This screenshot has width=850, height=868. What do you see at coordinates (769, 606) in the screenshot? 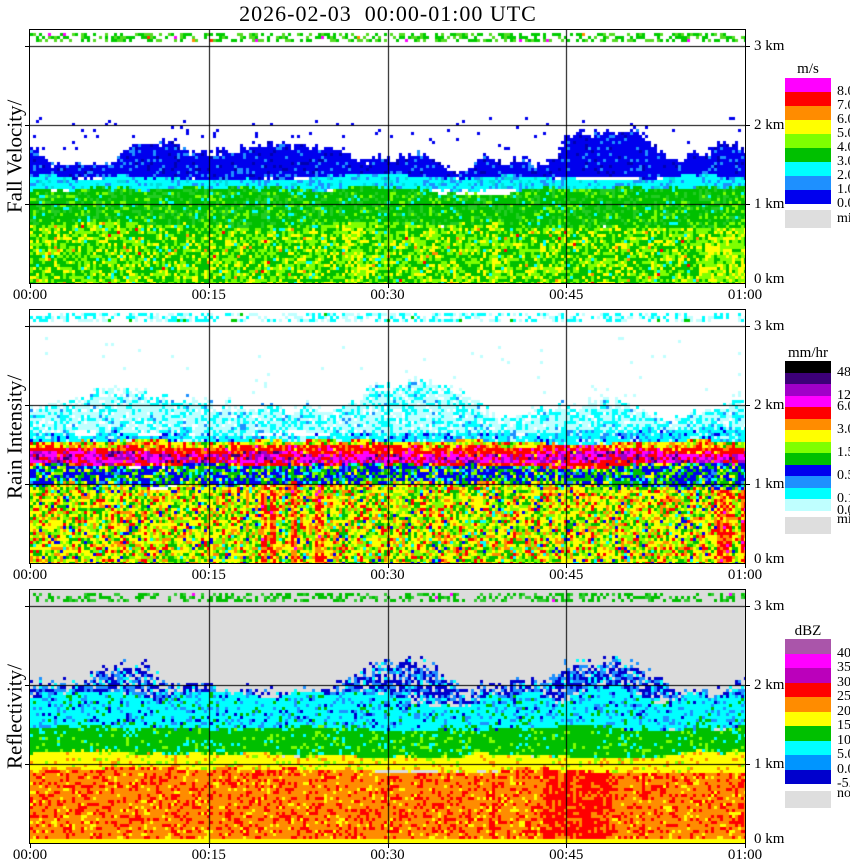
I see `y-tick-label: 3 km` at bounding box center [769, 606].